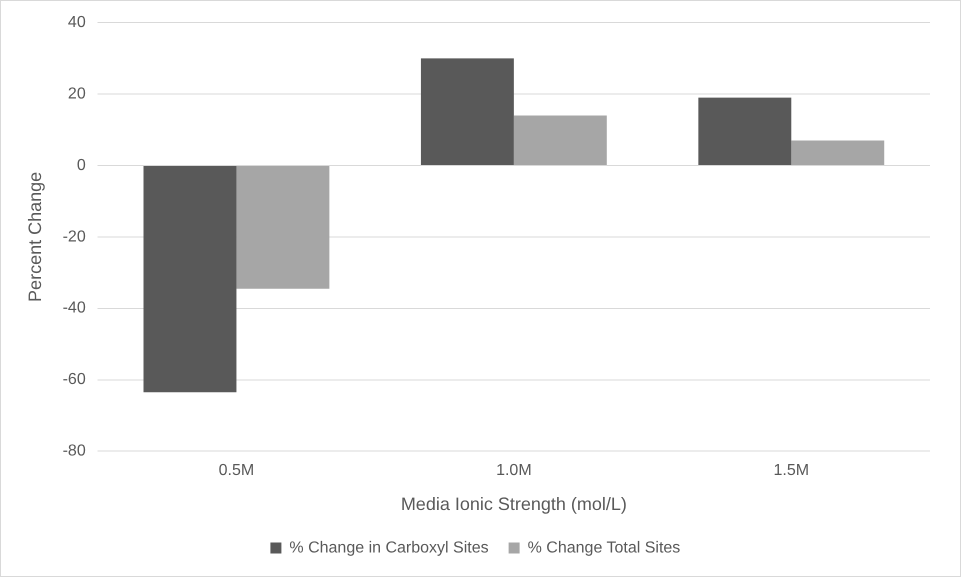  What do you see at coordinates (514, 471) in the screenshot?
I see `x-tick-label: 1.0M` at bounding box center [514, 471].